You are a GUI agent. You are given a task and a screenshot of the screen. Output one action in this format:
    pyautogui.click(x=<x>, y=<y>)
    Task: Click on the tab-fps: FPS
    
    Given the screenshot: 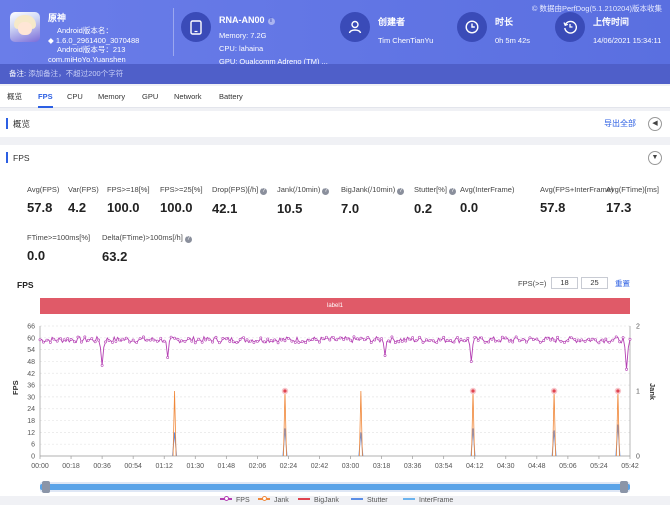 What is the action you would take?
    pyautogui.click(x=45, y=97)
    